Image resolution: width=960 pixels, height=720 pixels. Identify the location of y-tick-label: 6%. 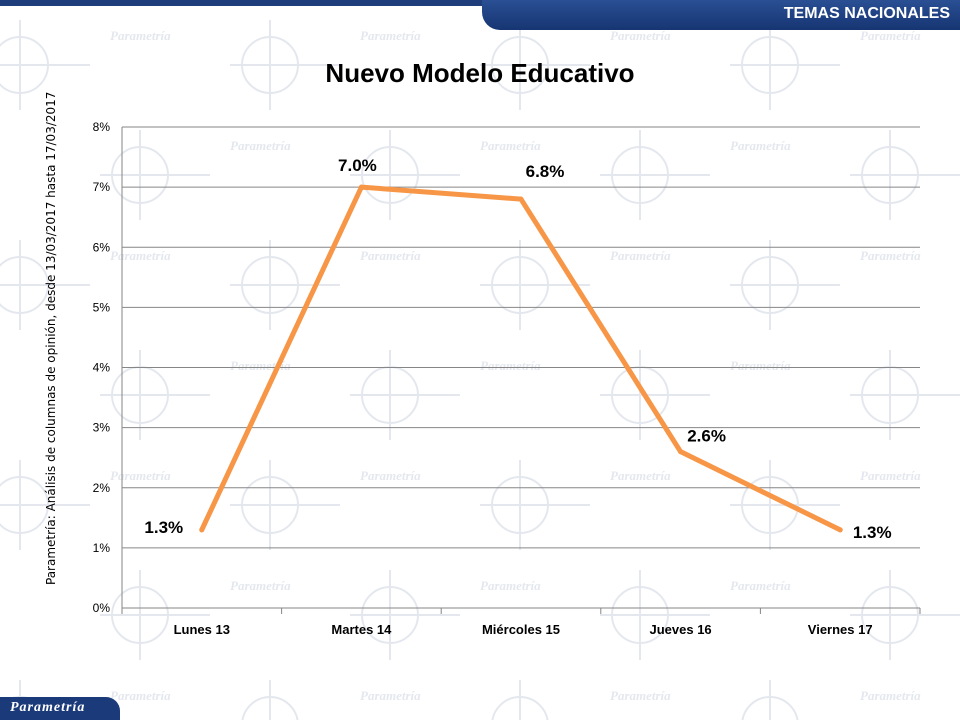
(102, 247).